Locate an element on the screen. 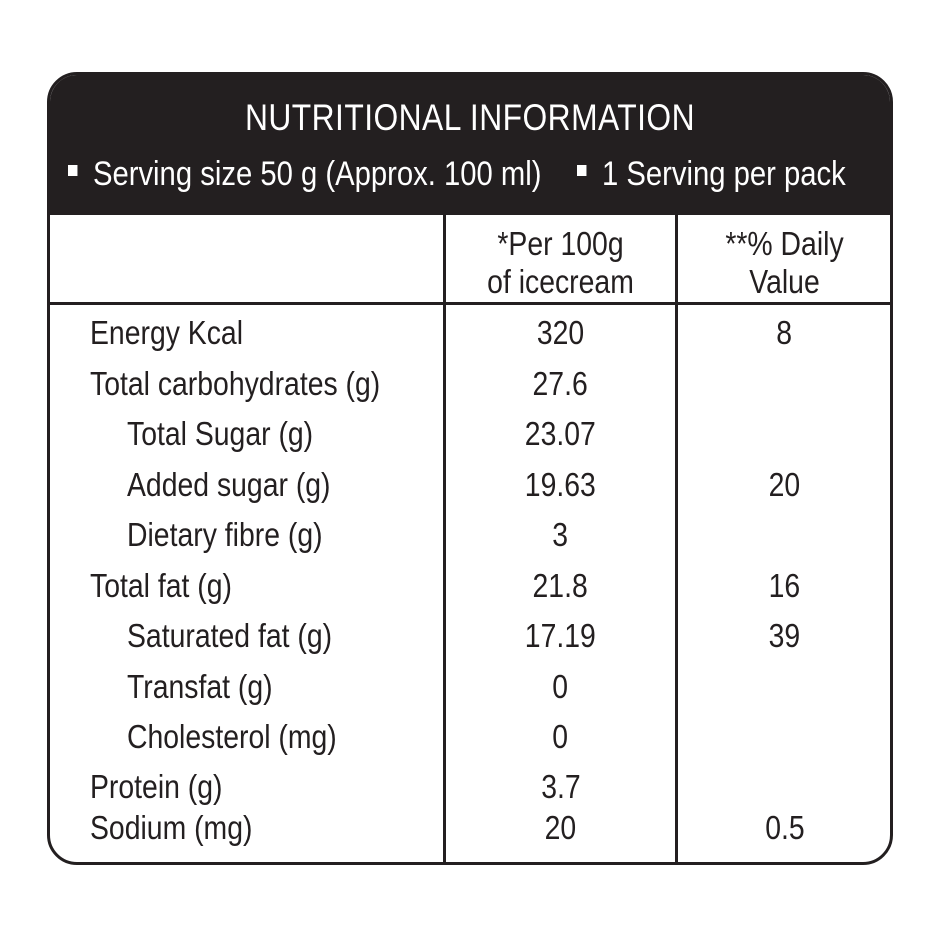 This screenshot has width=940, height=940. table-row: Sodium (mg) 20 0.5 is located at coordinates (470, 828).